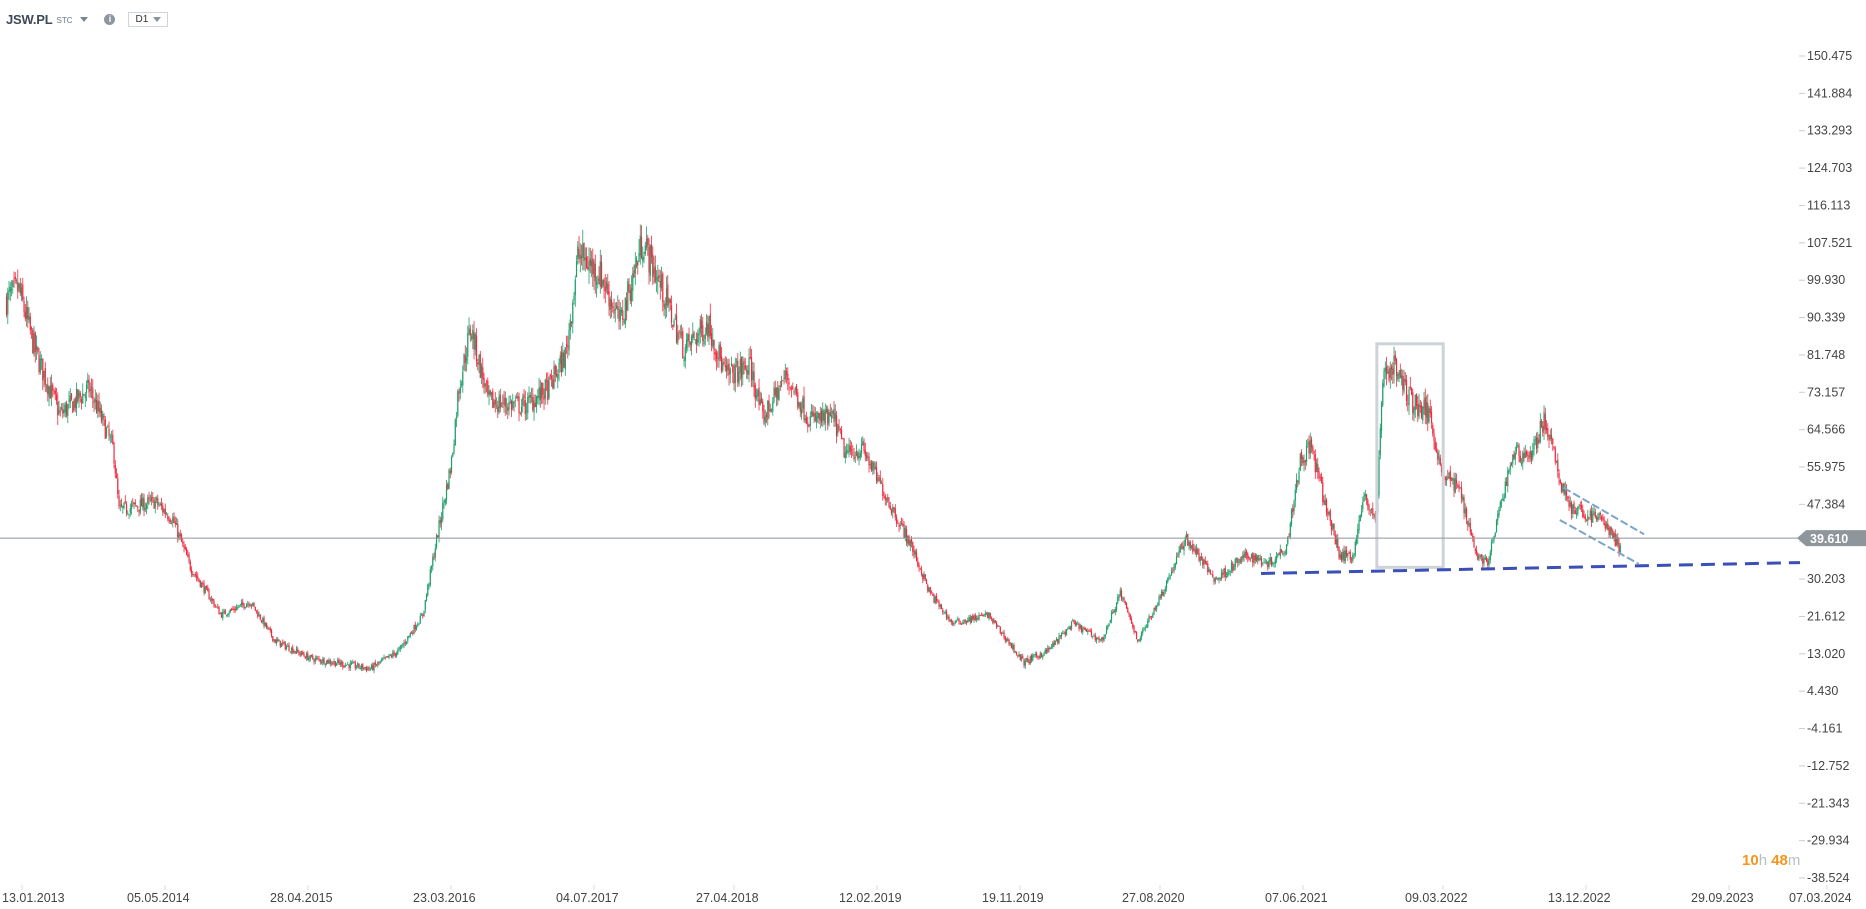 This screenshot has height=909, width=1866. What do you see at coordinates (110, 19) in the screenshot?
I see `info-icon: i` at bounding box center [110, 19].